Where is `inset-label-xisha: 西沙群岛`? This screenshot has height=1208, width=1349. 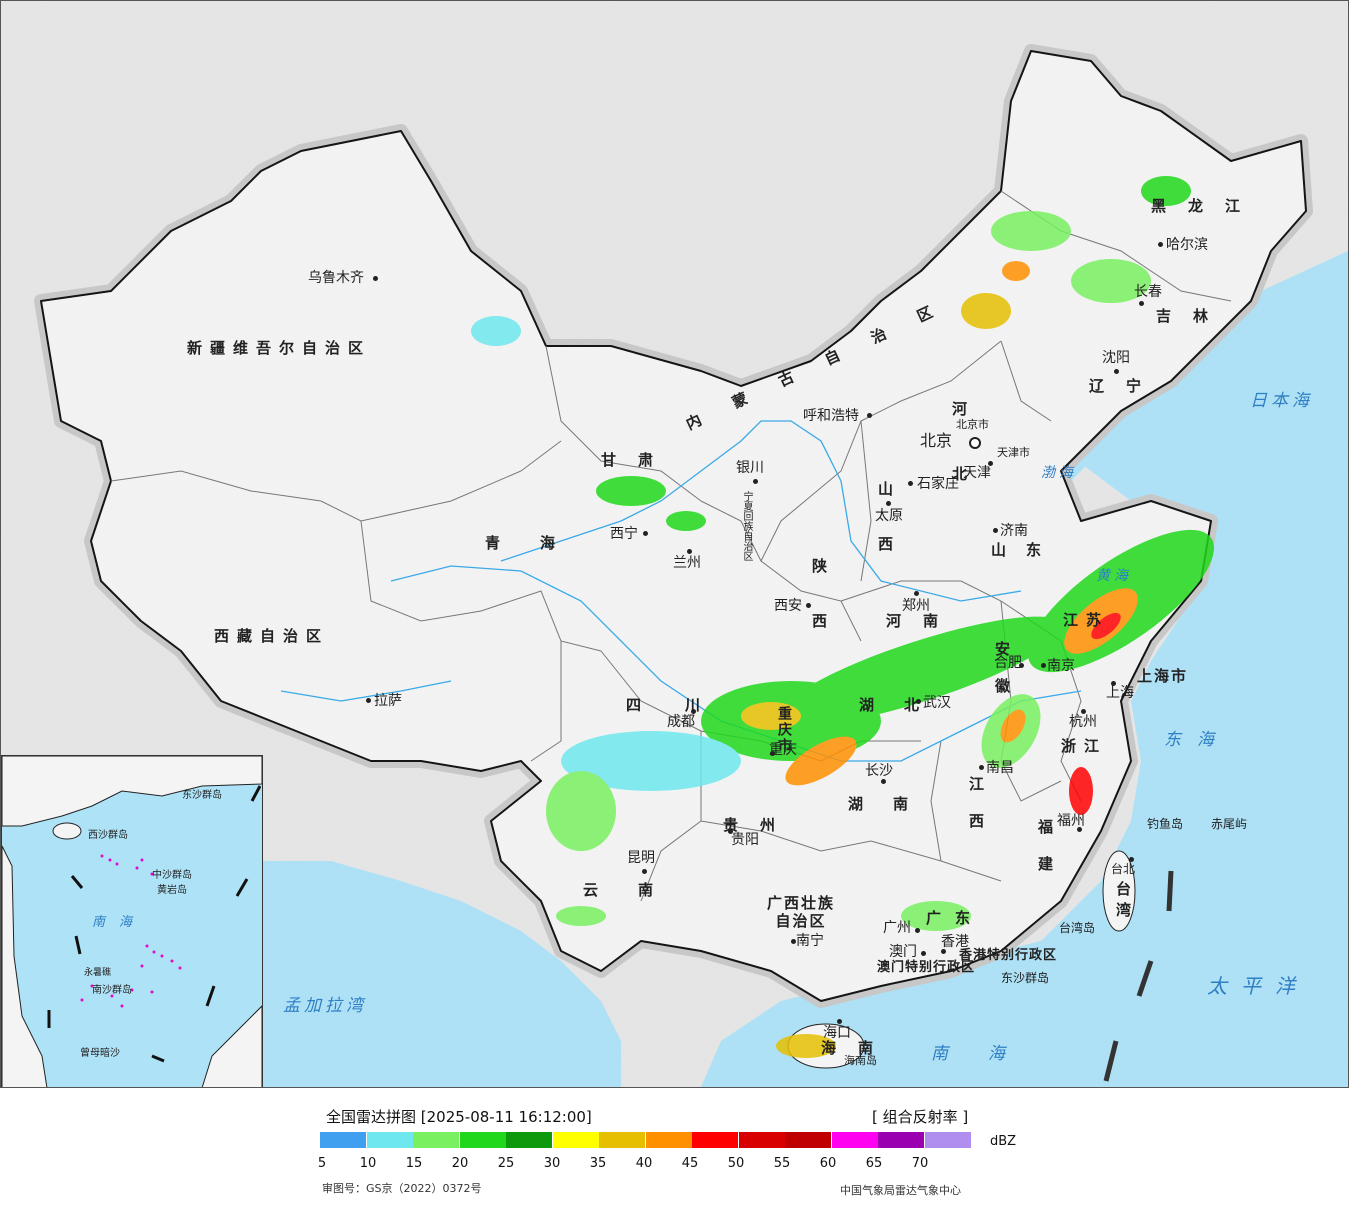 inset-label-xisha: 西沙群岛 is located at coordinates (108, 835).